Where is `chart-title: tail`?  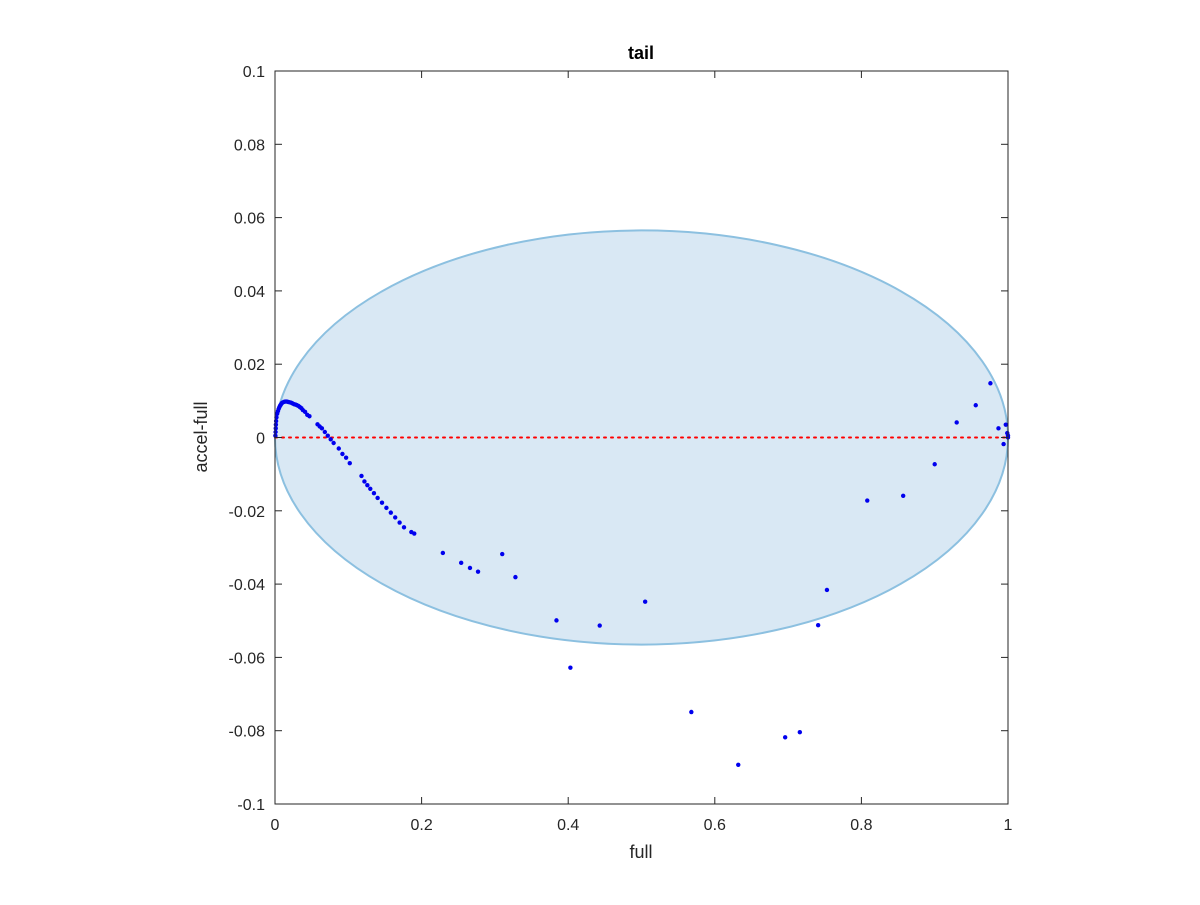
chart-title: tail is located at coordinates (641, 53).